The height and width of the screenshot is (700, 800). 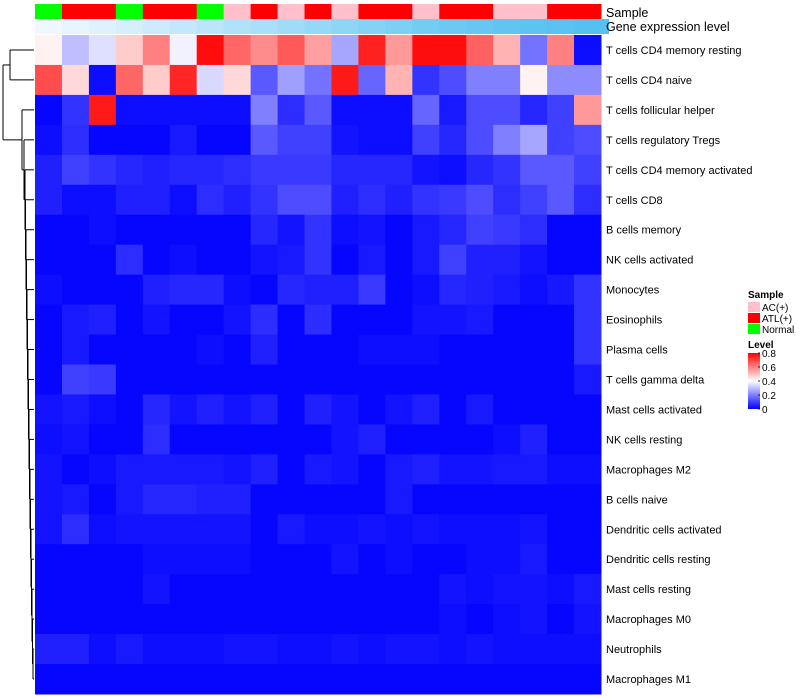 What do you see at coordinates (649, 81) in the screenshot?
I see `row-label: T cells CD4 naive` at bounding box center [649, 81].